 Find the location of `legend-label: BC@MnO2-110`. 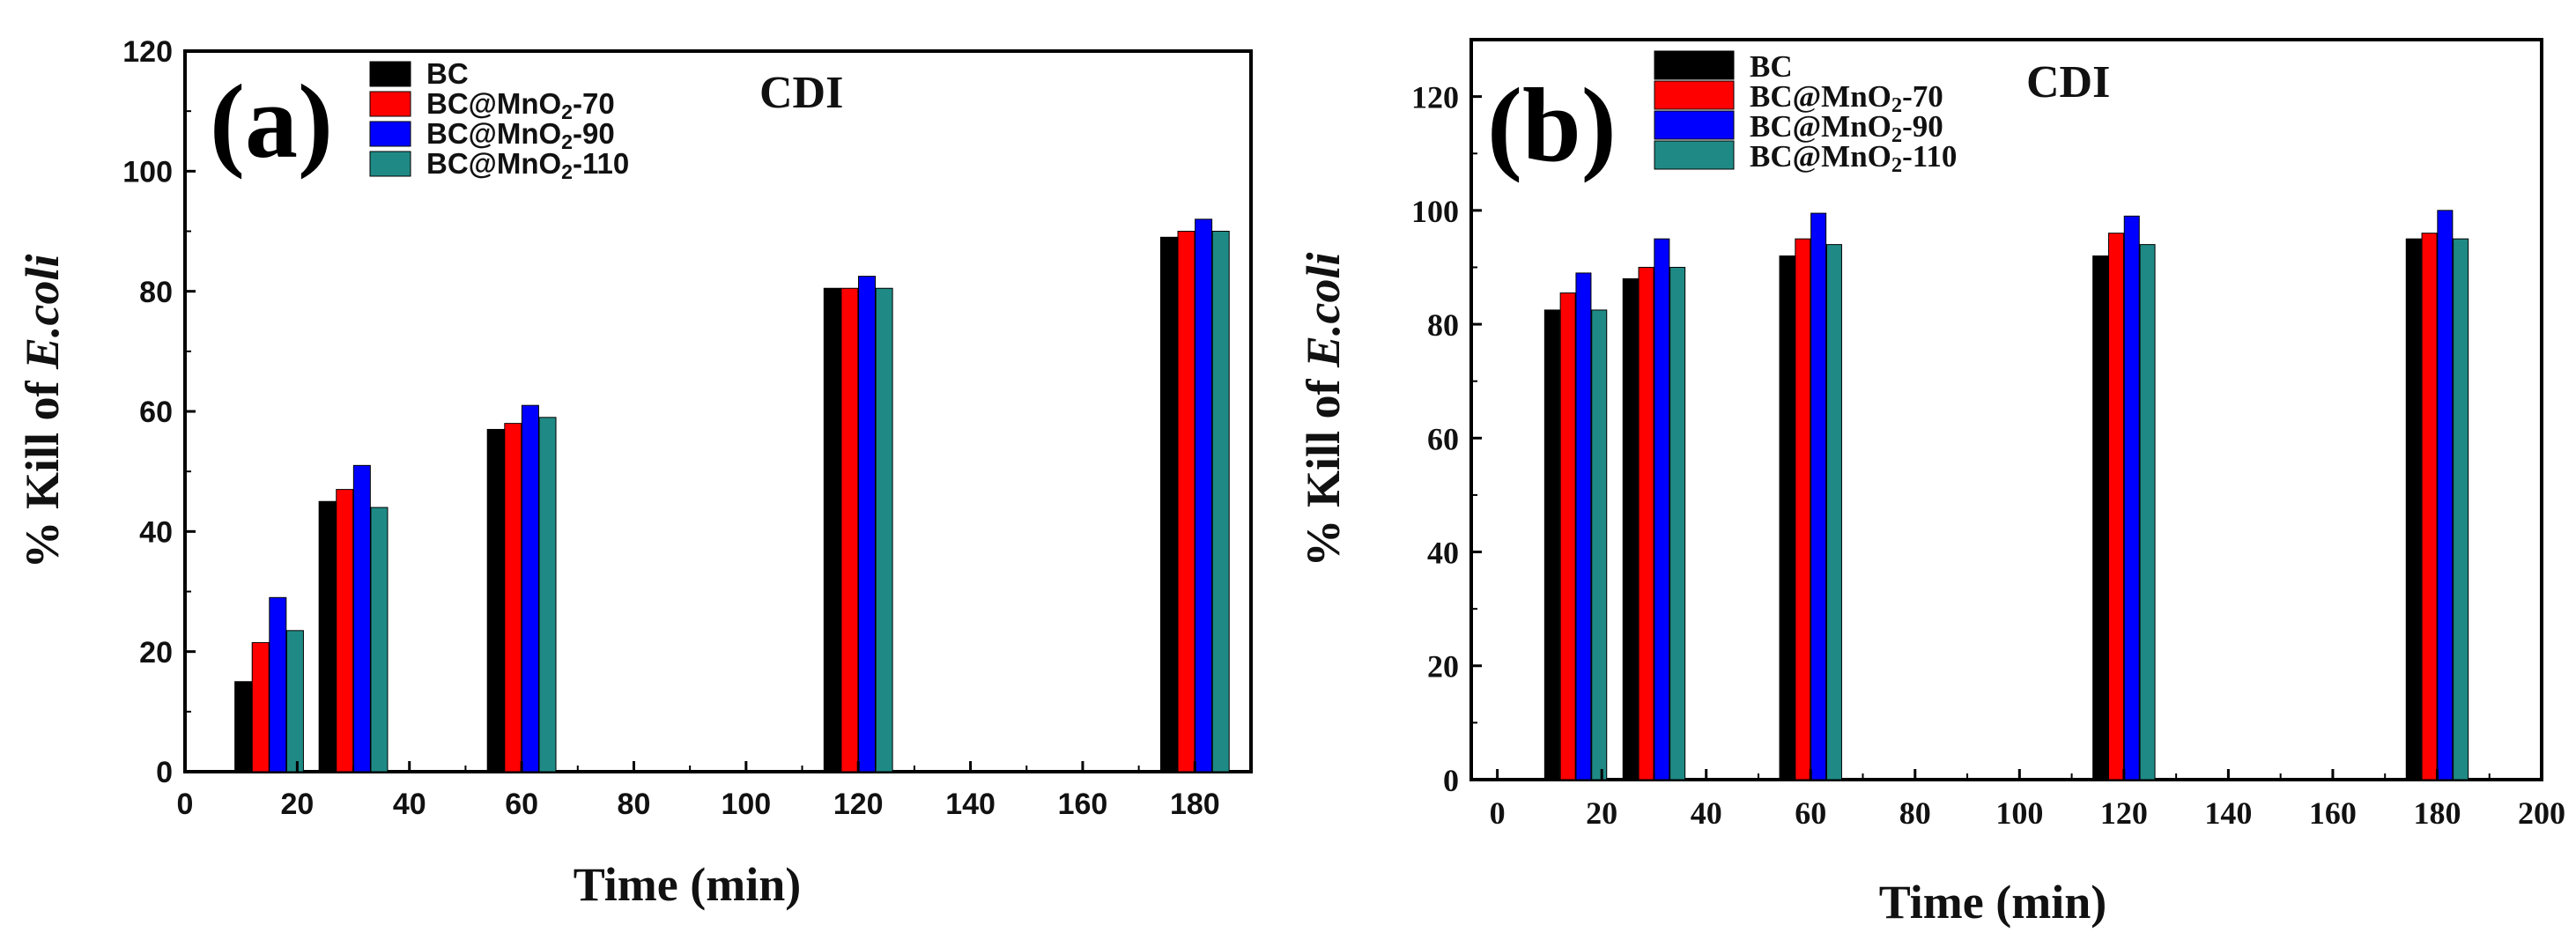

legend-label: BC@MnO2-110 is located at coordinates (1853, 158).